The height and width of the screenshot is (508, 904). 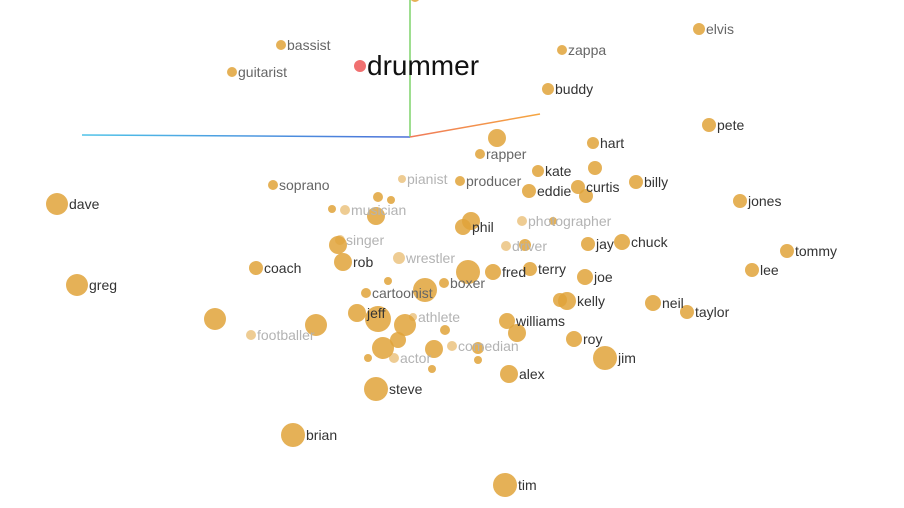 What do you see at coordinates (507, 321) in the screenshot?
I see `point-williams` at bounding box center [507, 321].